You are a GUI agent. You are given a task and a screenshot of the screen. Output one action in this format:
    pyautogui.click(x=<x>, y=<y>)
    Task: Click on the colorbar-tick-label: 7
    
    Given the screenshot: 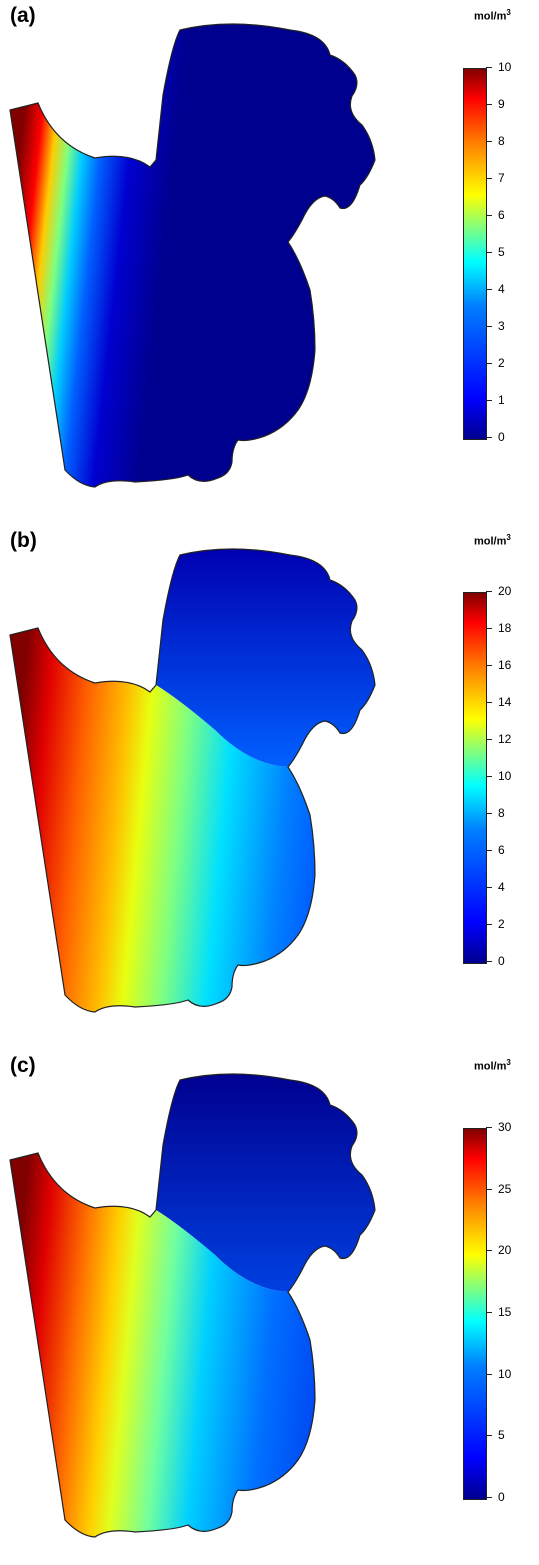 What is the action you would take?
    pyautogui.click(x=495, y=178)
    